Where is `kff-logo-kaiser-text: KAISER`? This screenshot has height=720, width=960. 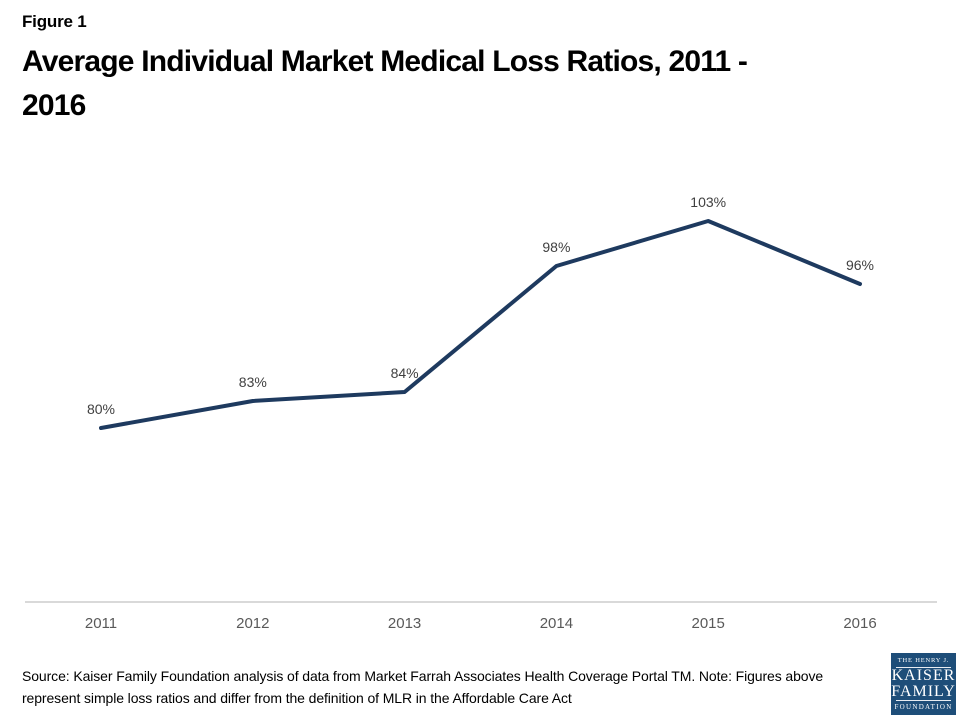 kff-logo-kaiser-text: KAISER is located at coordinates (923, 676).